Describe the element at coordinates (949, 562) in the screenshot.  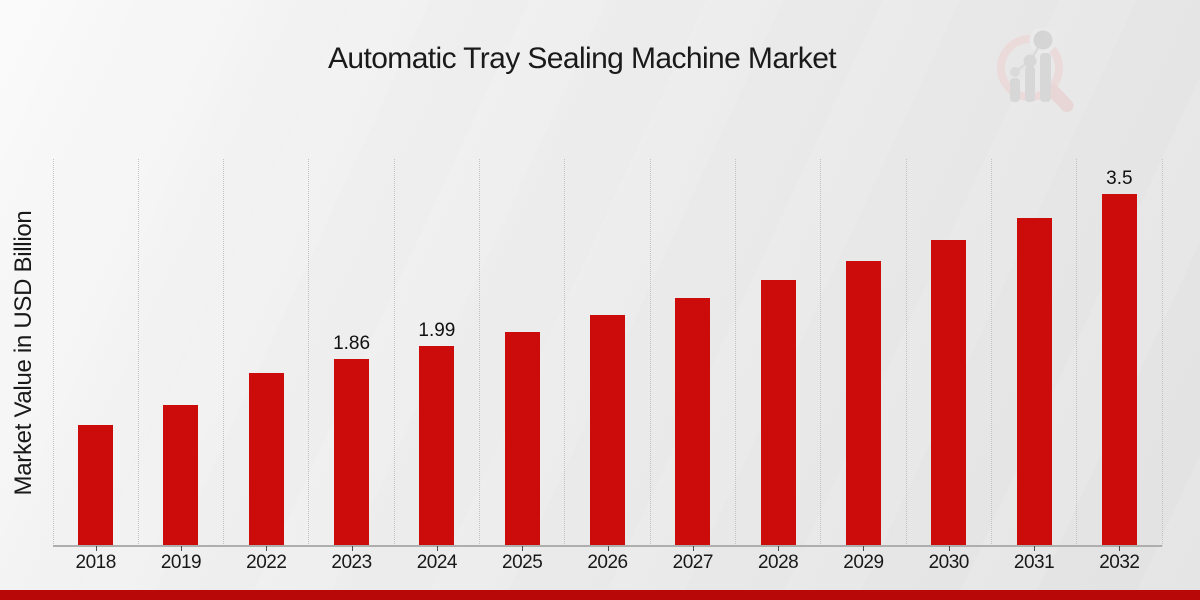
I see `x-tick-label-2030: 2030` at that location.